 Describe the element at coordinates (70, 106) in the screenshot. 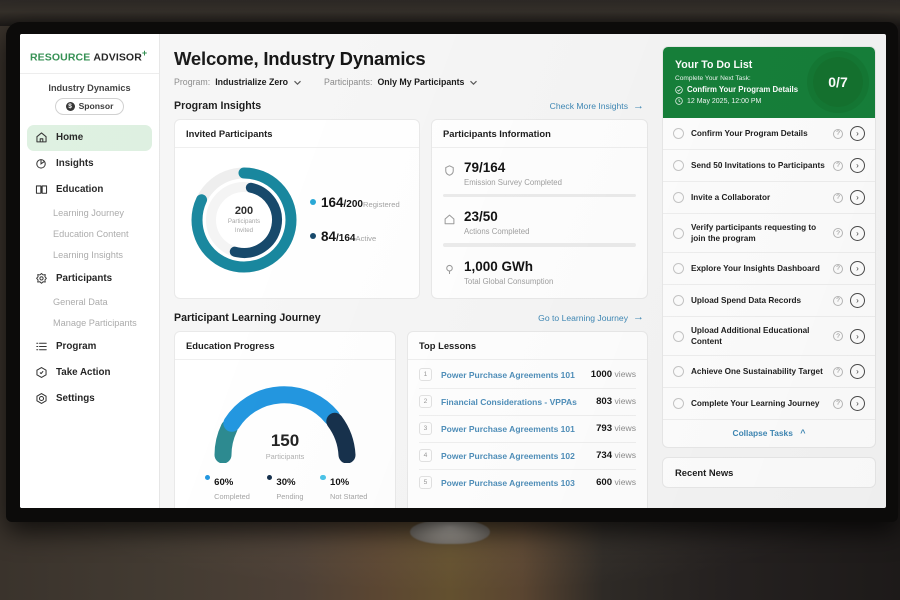

I see `coin-icon` at that location.